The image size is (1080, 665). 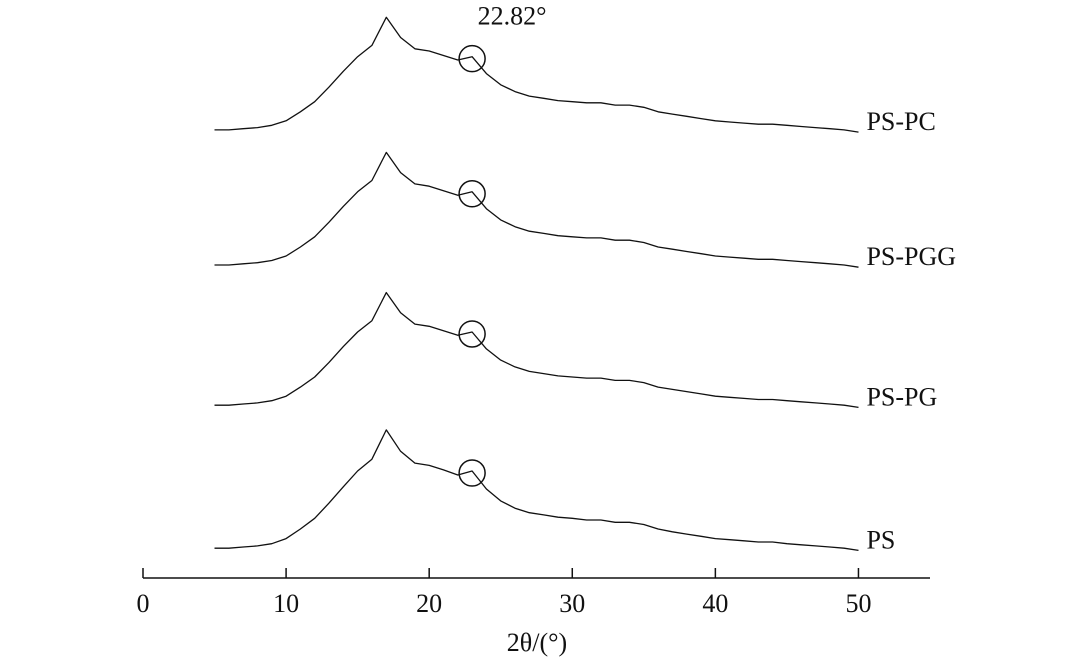 I want to click on annotation: 22.82°, so click(x=512, y=16).